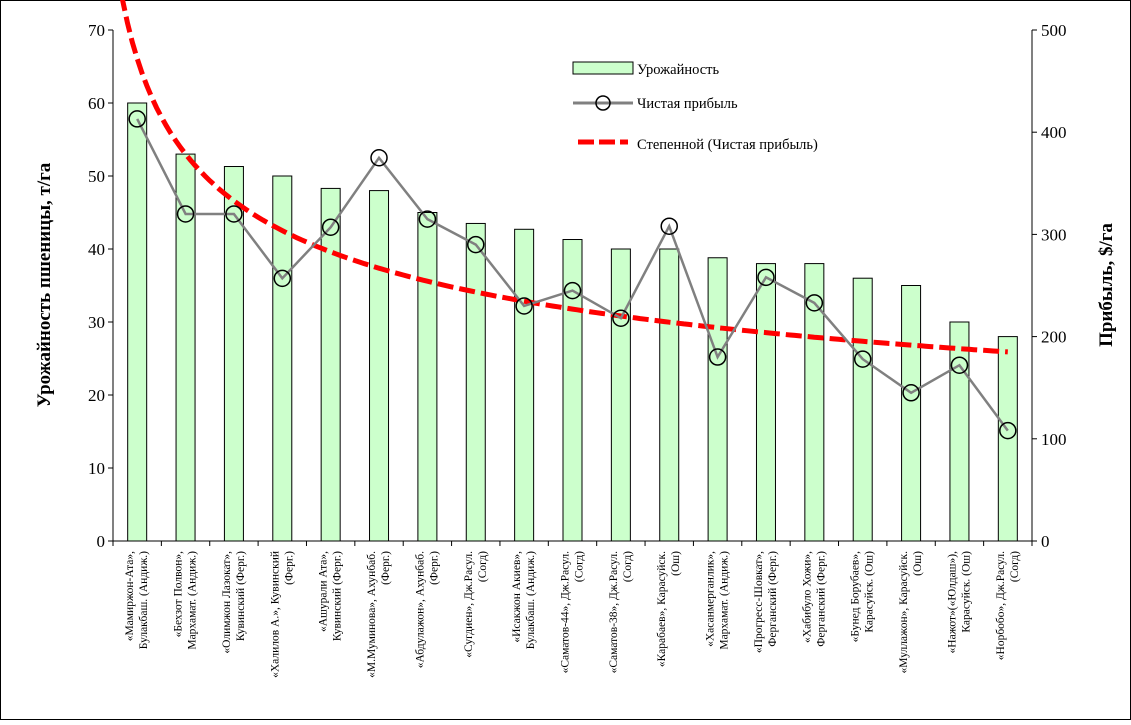 The width and height of the screenshot is (1131, 725). What do you see at coordinates (96, 30) in the screenshot?
I see `y-tick-label: 70` at bounding box center [96, 30].